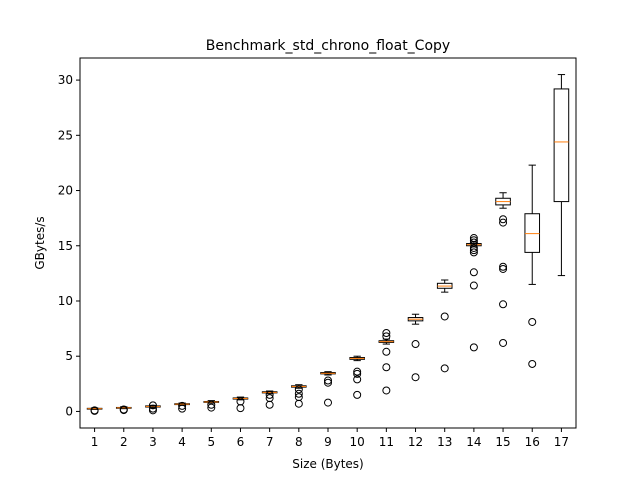 This screenshot has height=480, width=640. What do you see at coordinates (327, 464) in the screenshot?
I see `x-axis-label: Size (Bytes)` at bounding box center [327, 464].